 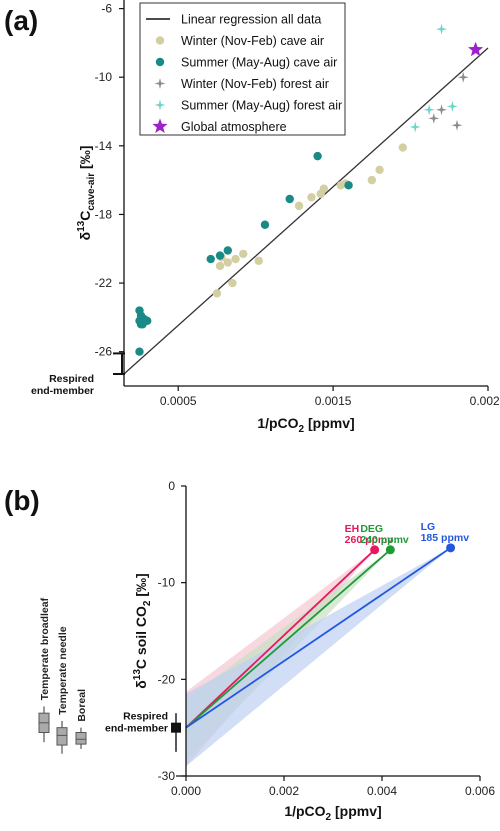 What do you see at coordinates (280, 639) in the screenshot?
I see `series-line-eh` at bounding box center [280, 639].